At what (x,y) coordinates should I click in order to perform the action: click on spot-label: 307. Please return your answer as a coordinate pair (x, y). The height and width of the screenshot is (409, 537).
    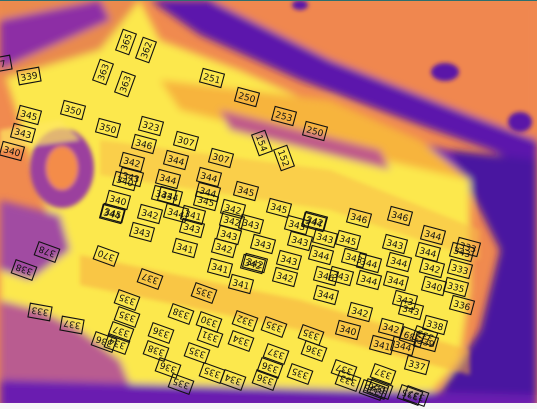
    Looking at the image, I should click on (221, 158).